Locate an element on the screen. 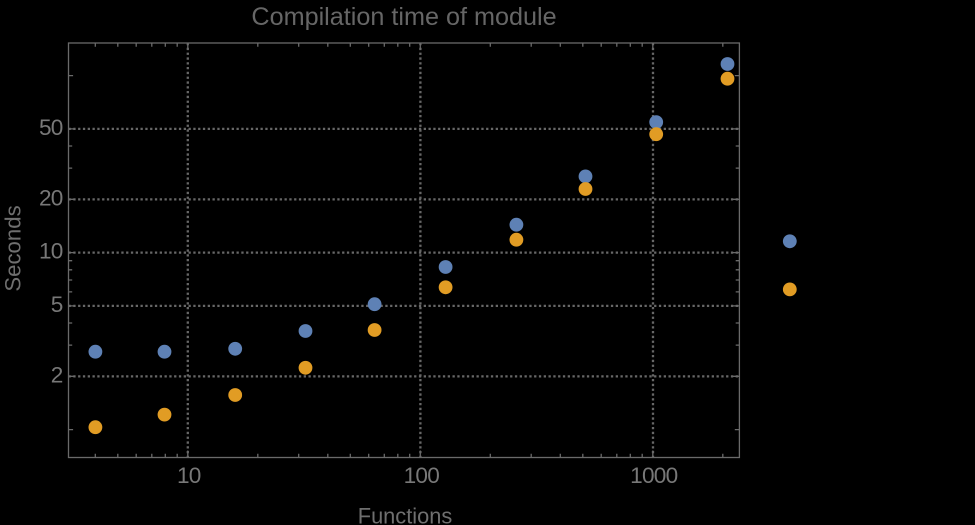 The width and height of the screenshot is (975, 525). svg-text: 5 is located at coordinates (57, 304).